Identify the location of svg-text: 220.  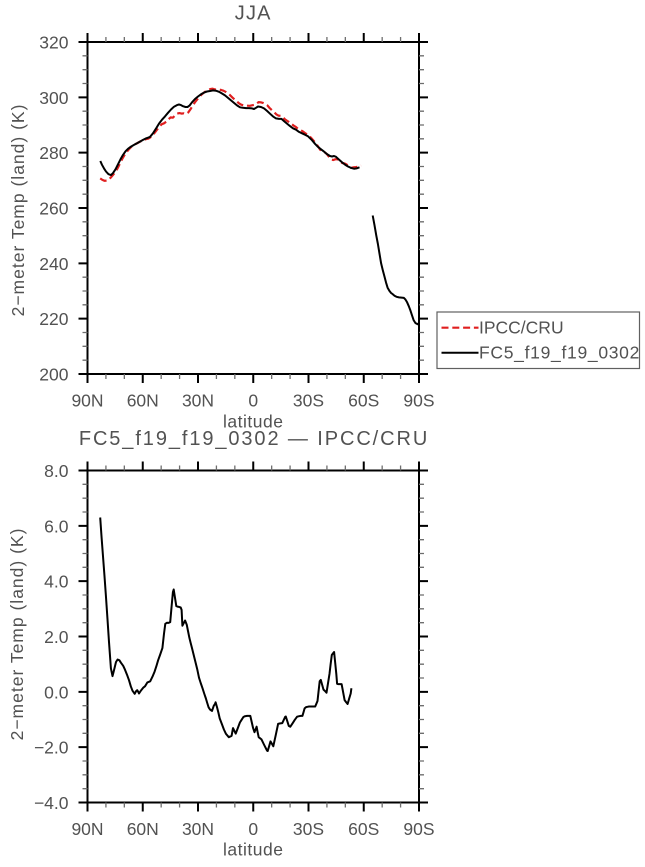
(53, 319).